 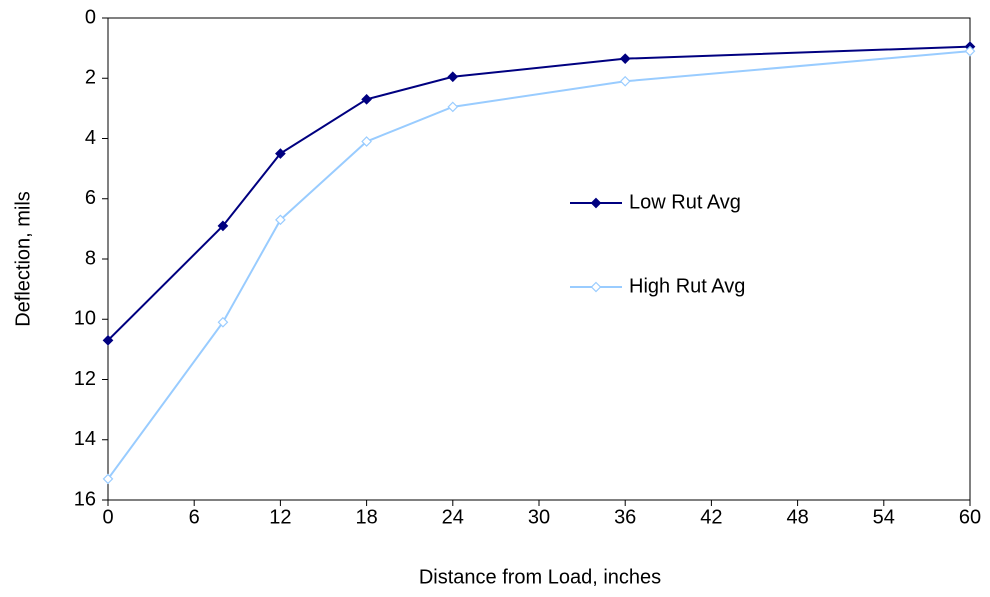 I want to click on x-tick-label: 54, so click(x=884, y=517).